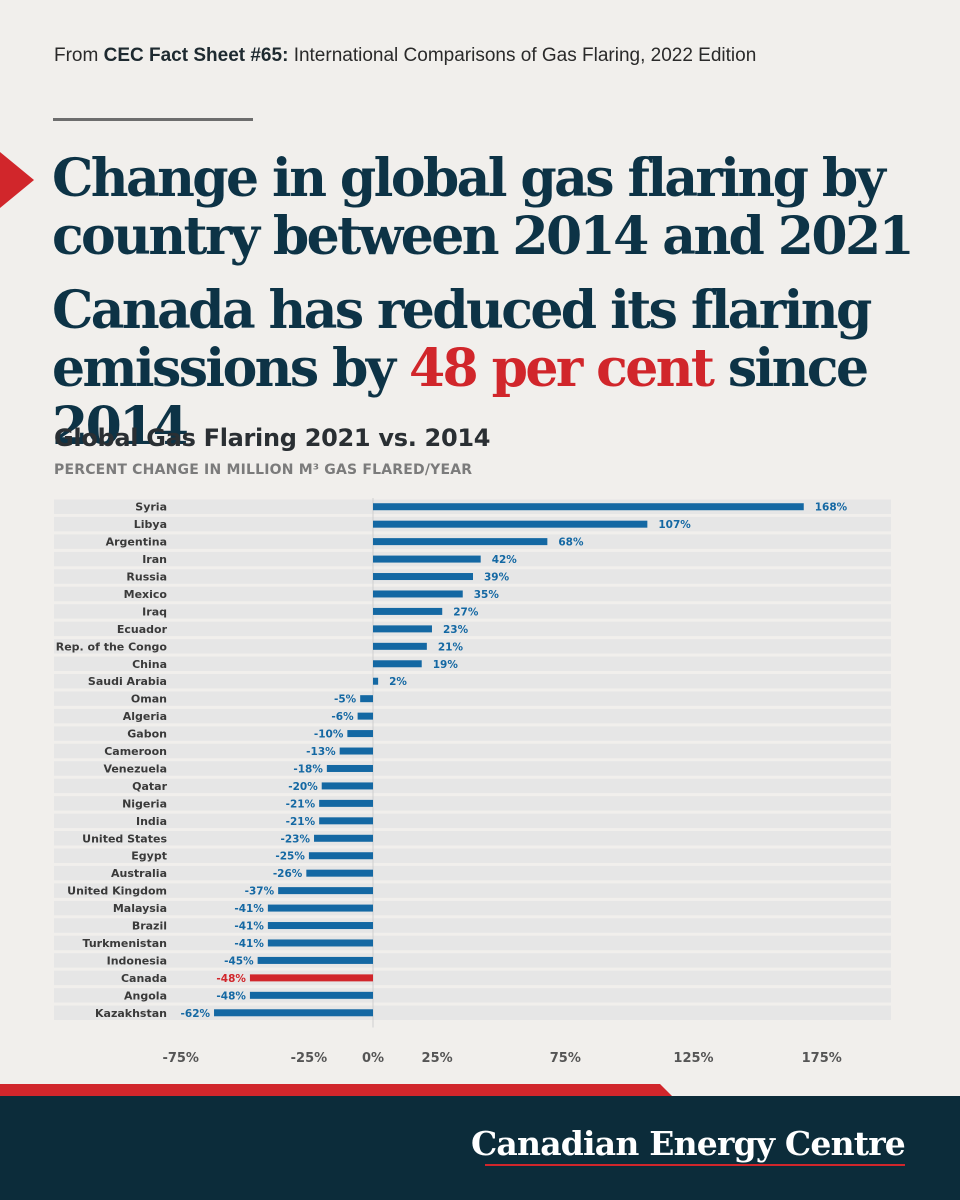  What do you see at coordinates (239, 961) in the screenshot?
I see `value-label: -45%` at bounding box center [239, 961].